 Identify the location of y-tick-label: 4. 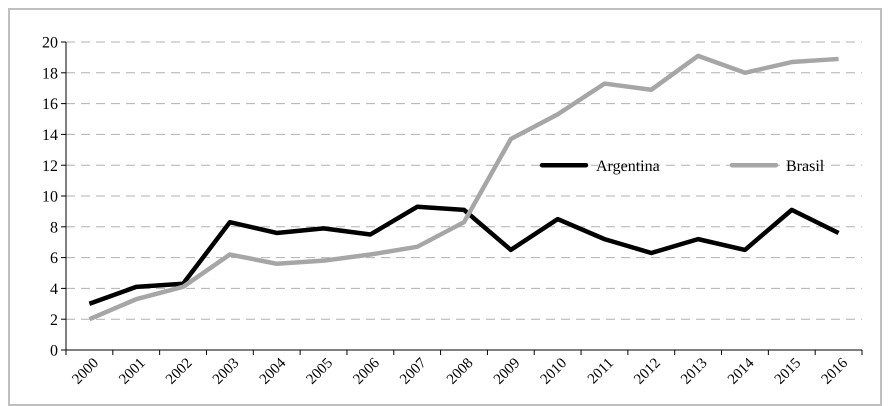
(54, 289).